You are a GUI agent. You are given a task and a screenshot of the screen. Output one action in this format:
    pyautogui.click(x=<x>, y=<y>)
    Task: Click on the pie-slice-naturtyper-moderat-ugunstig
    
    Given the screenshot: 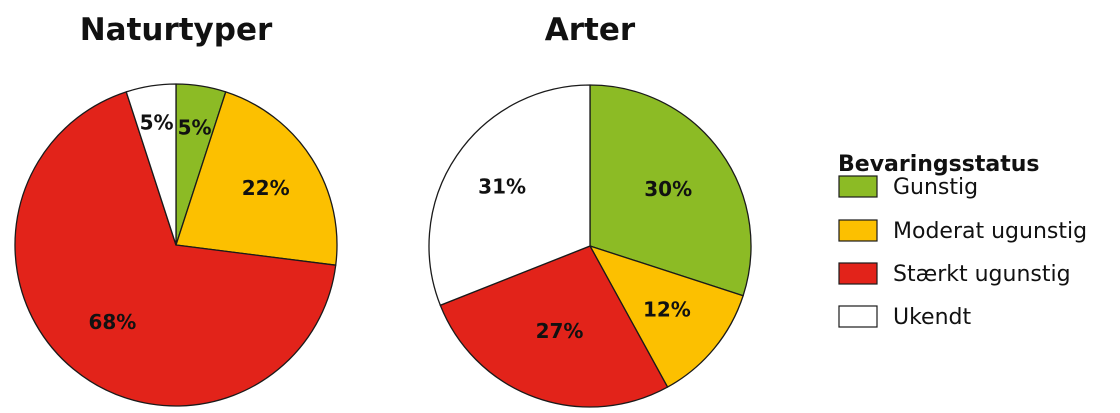 What is the action you would take?
    pyautogui.click(x=256, y=178)
    